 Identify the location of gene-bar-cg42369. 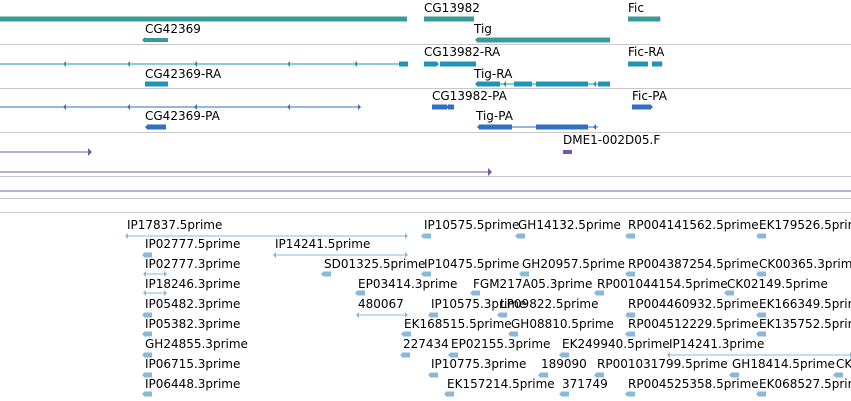
(156, 40).